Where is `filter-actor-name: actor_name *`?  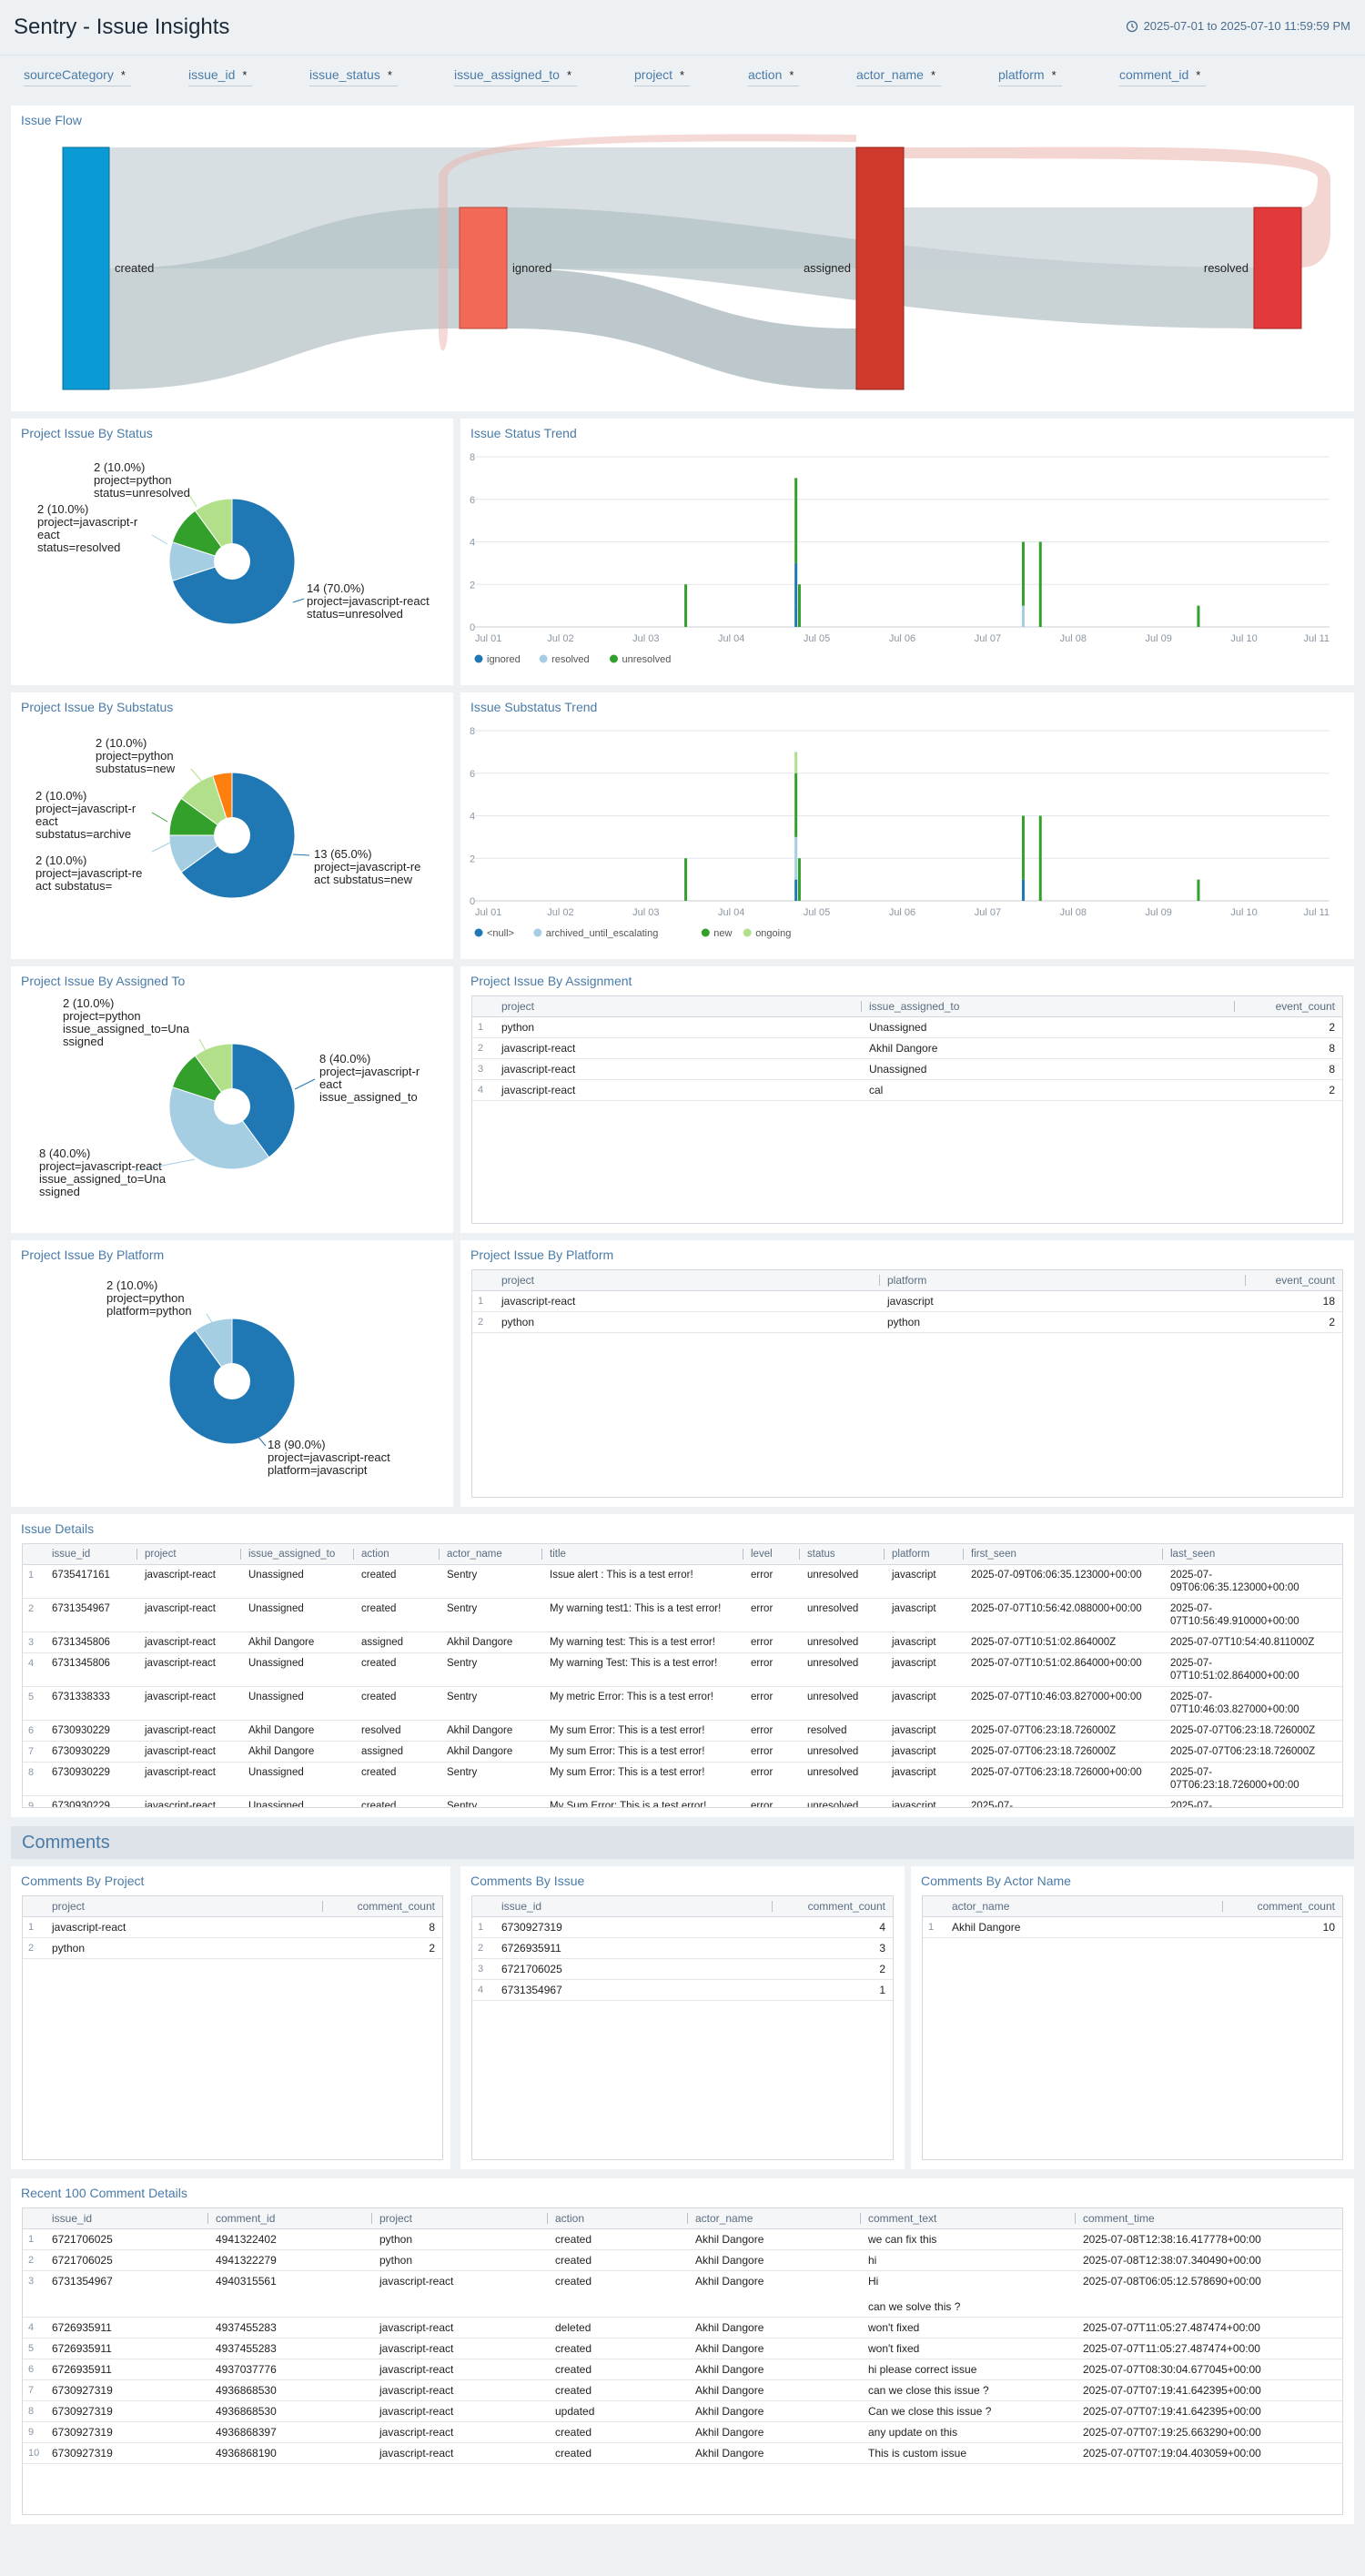
filter-actor-name: actor_name * is located at coordinates (899, 76).